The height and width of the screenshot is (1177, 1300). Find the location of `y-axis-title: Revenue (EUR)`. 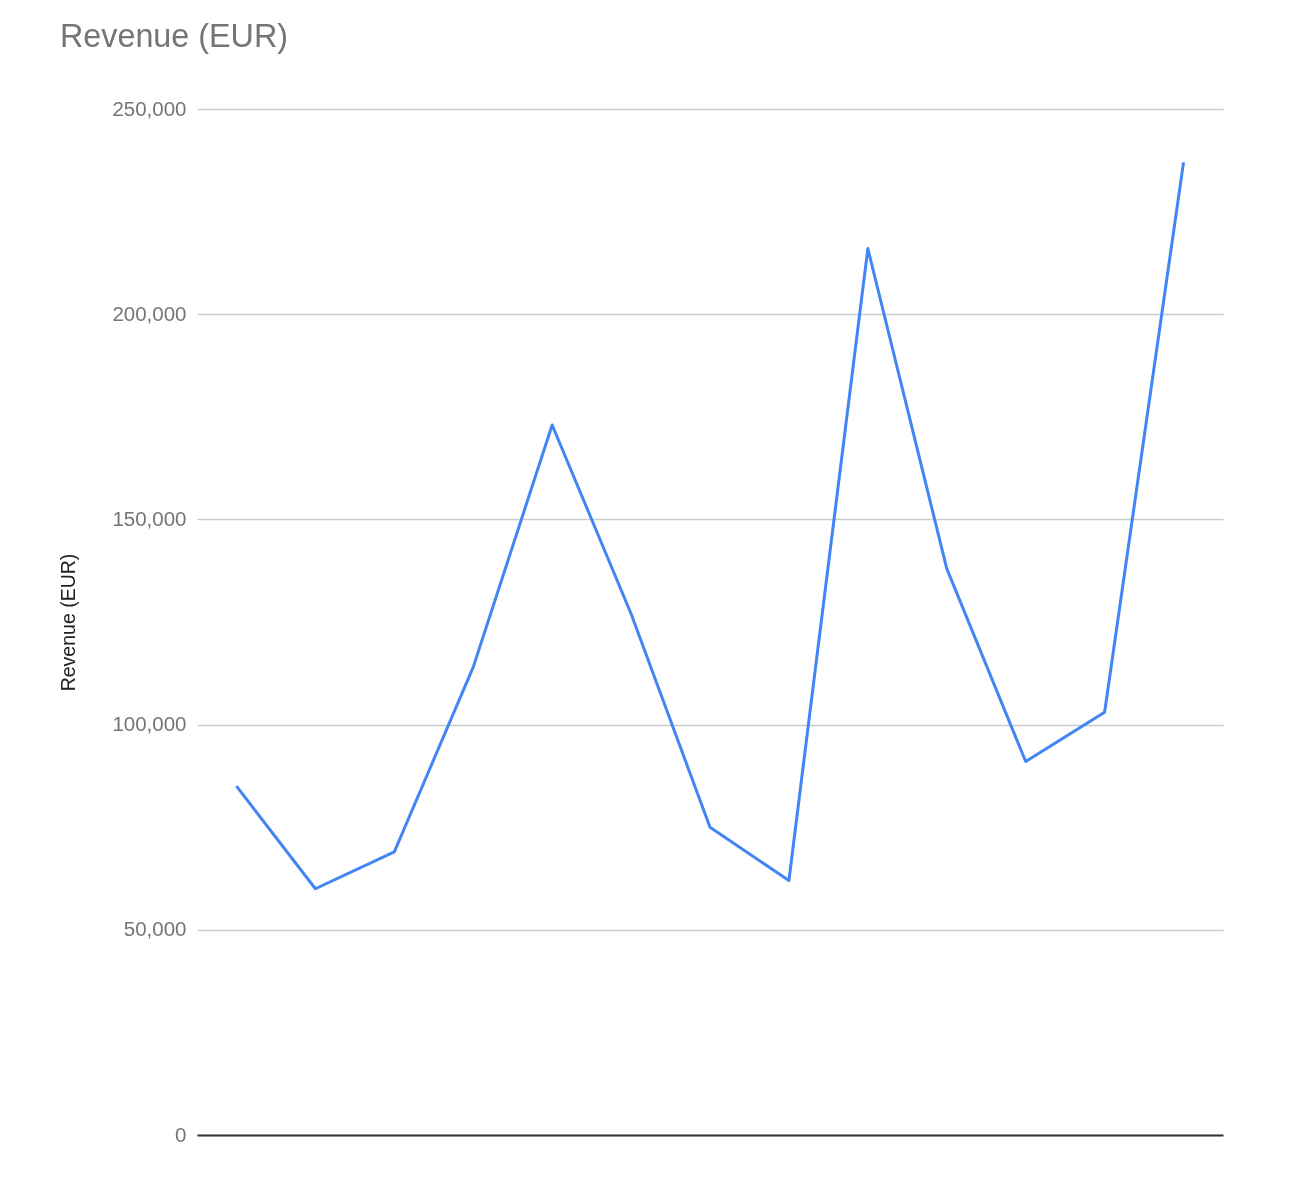

y-axis-title: Revenue (EUR) is located at coordinates (67, 622).